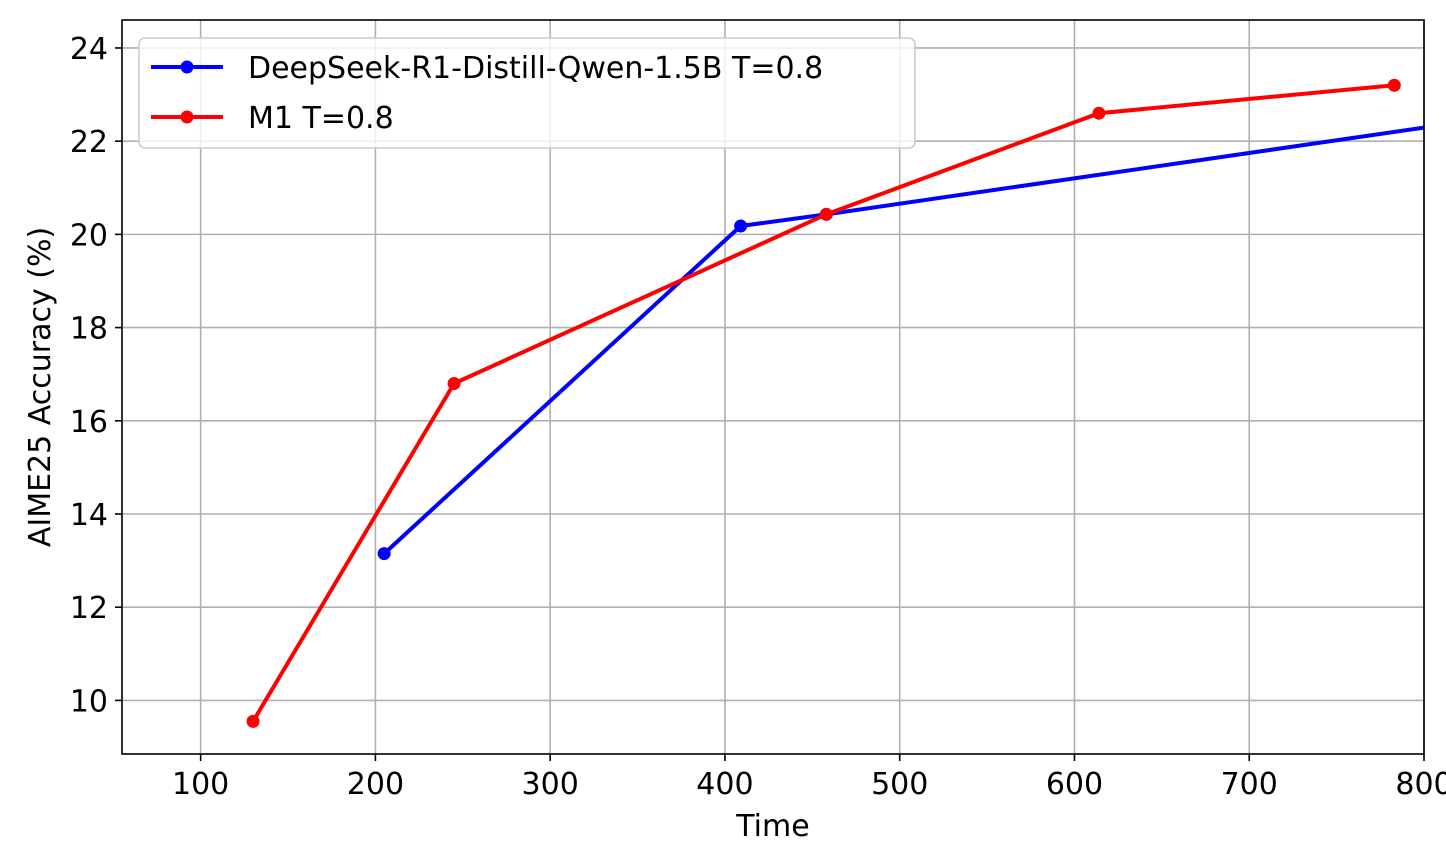 The height and width of the screenshot is (868, 1446). Describe the element at coordinates (40, 387) in the screenshot. I see `y-axis-label: AIME25 Accuracy (%)` at that location.